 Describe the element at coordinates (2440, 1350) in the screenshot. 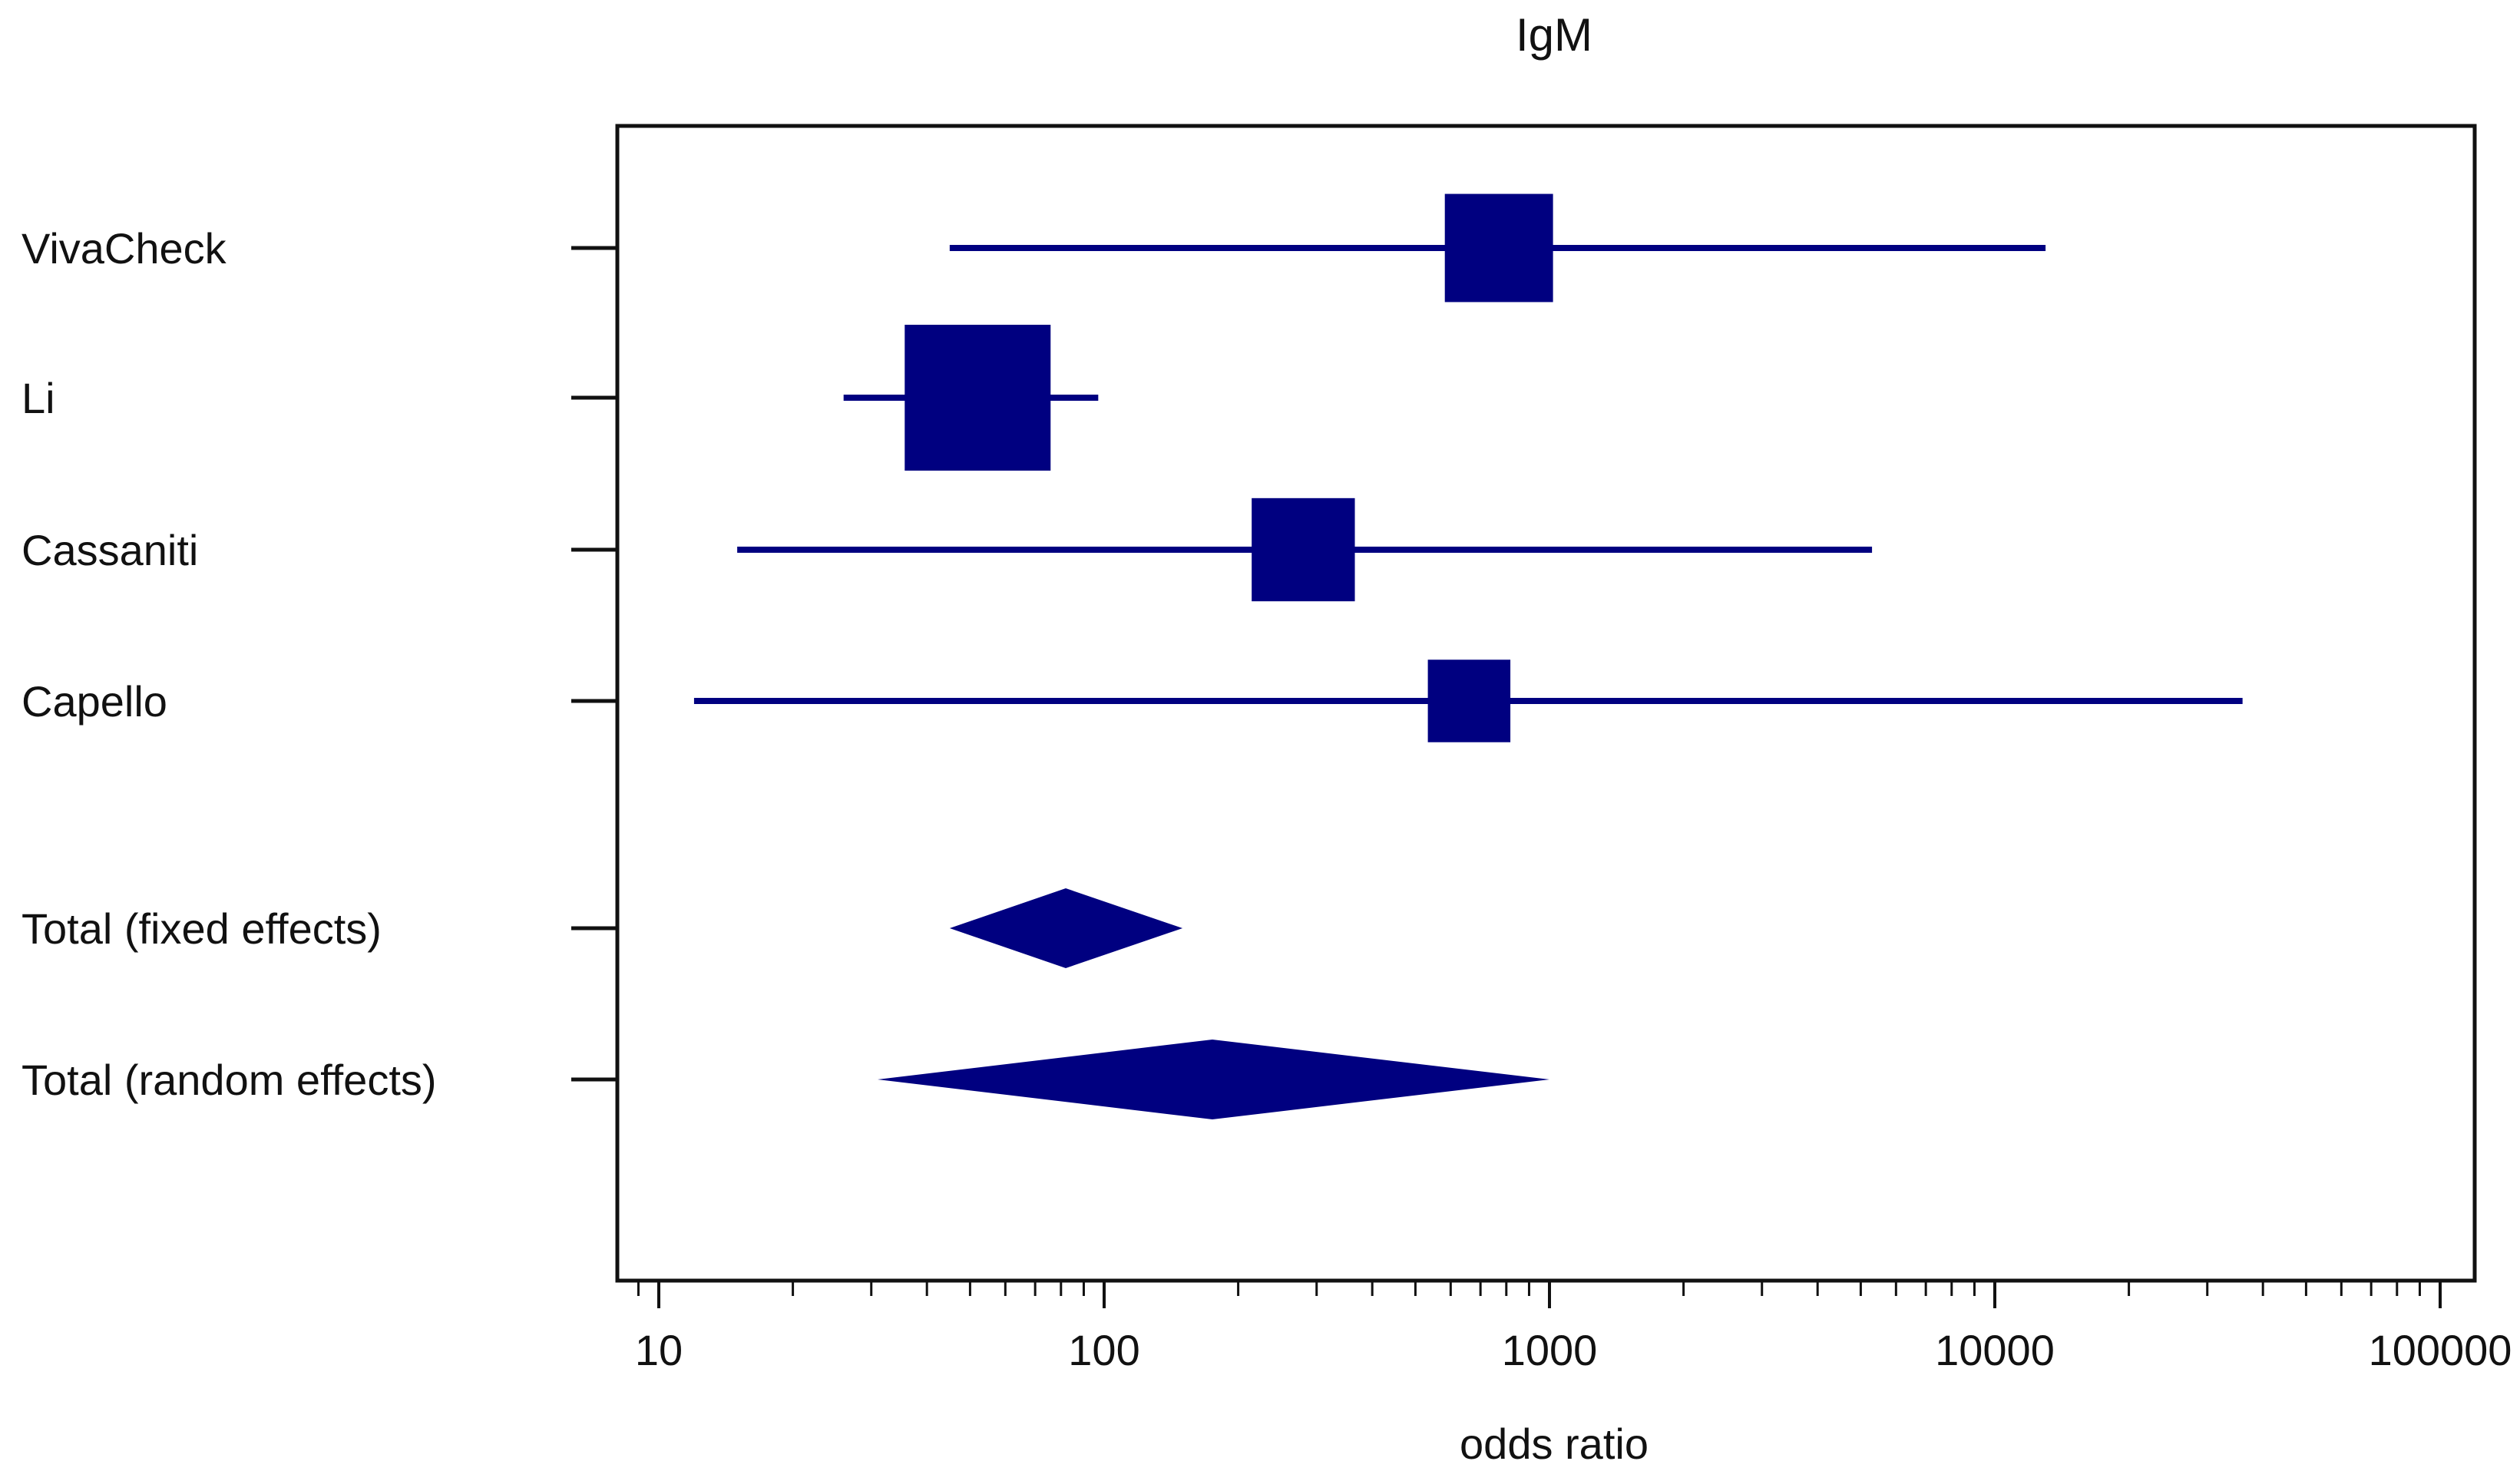

I see `x-tick-label: 100000` at that location.